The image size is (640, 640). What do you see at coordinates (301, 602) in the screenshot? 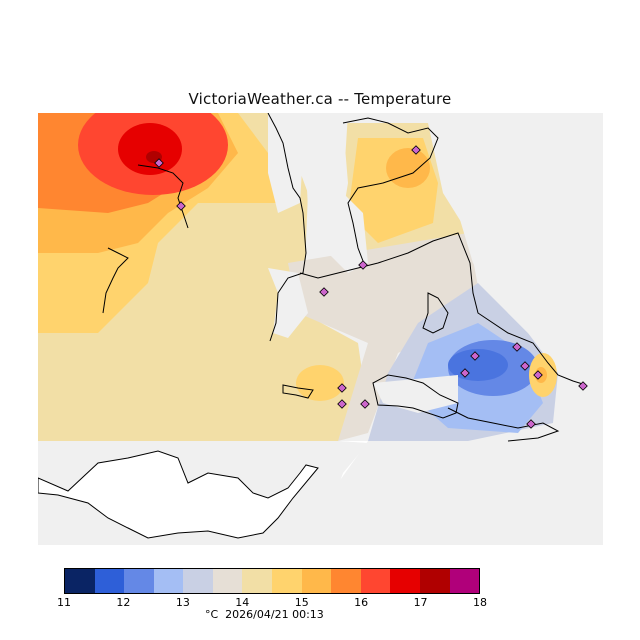
I see `legend-tick-label: 15` at bounding box center [301, 602].